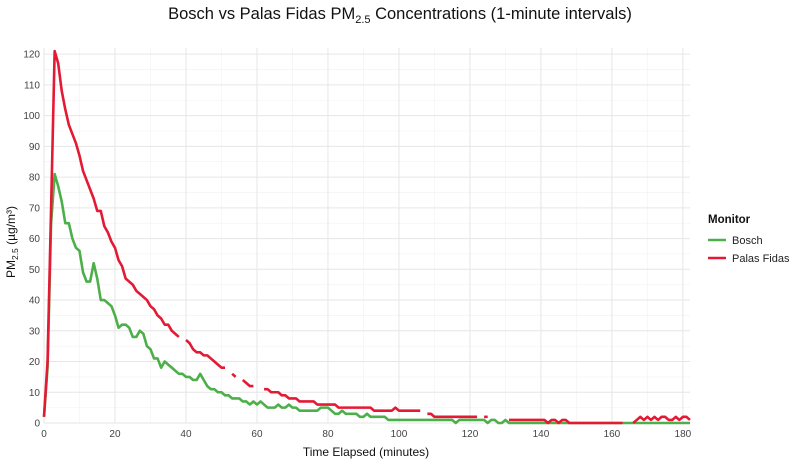 The image size is (800, 464). What do you see at coordinates (257, 434) in the screenshot?
I see `x-tick-label: 60` at bounding box center [257, 434].